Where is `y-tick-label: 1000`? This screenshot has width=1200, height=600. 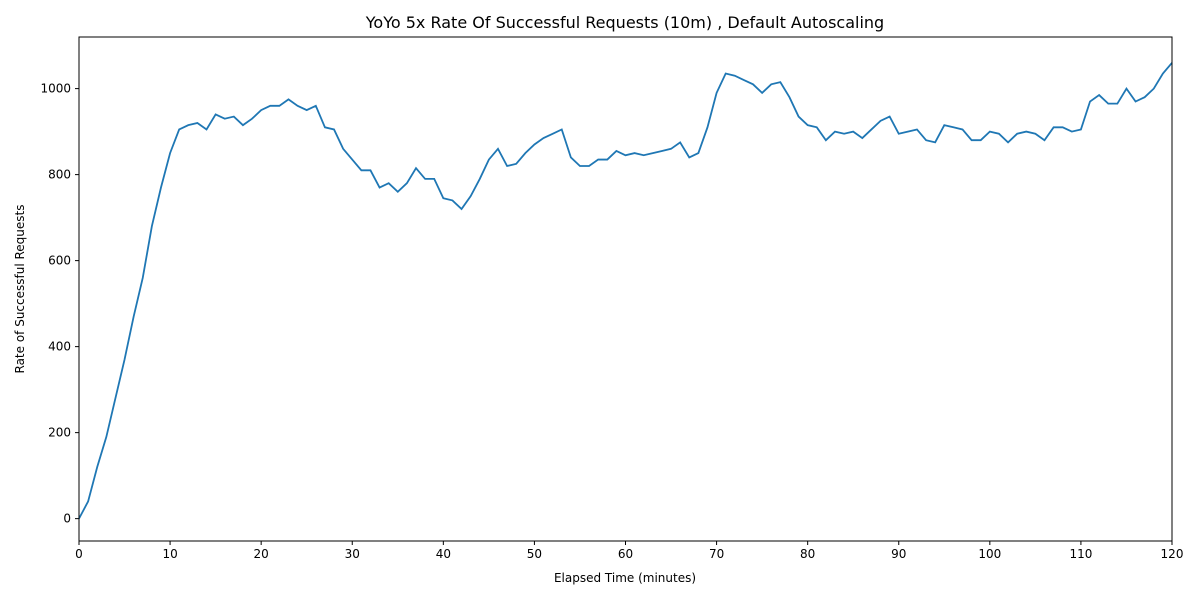 y-tick-label: 1000 is located at coordinates (55, 89).